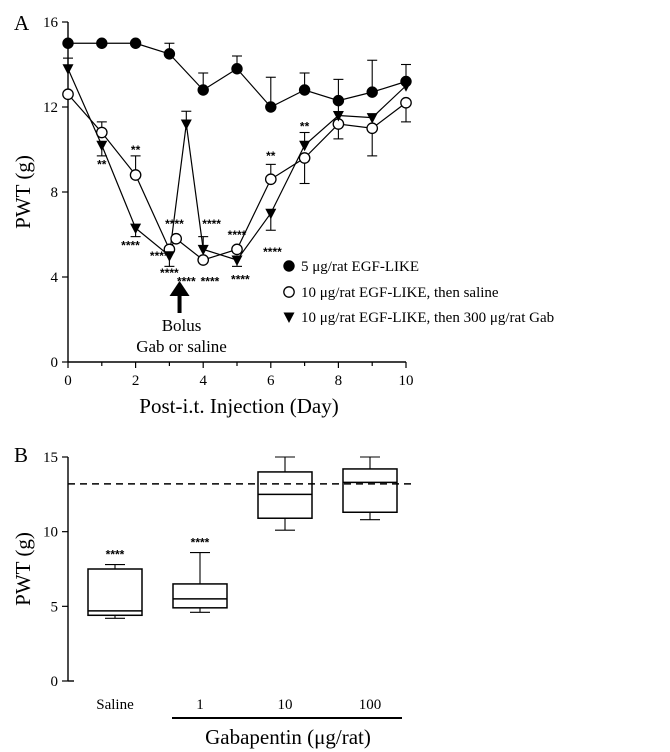 The image size is (670, 752). Describe the element at coordinates (55, 278) in the screenshot. I see `y-tick-label: 4` at that location.